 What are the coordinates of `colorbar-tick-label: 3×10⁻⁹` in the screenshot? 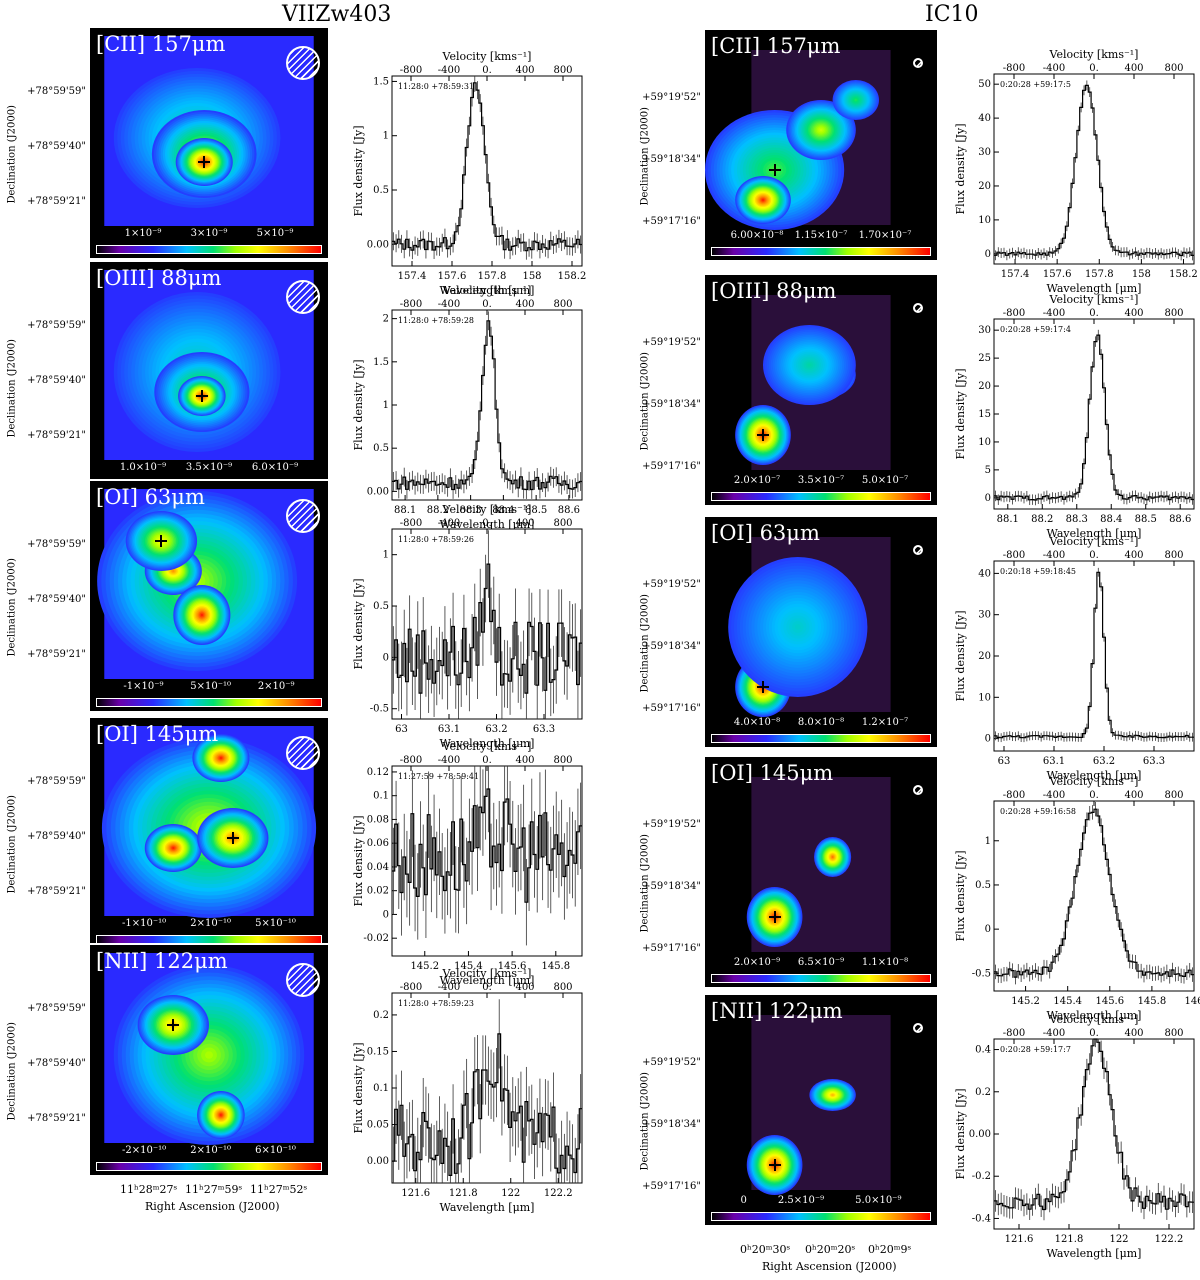 It's located at (209, 233).